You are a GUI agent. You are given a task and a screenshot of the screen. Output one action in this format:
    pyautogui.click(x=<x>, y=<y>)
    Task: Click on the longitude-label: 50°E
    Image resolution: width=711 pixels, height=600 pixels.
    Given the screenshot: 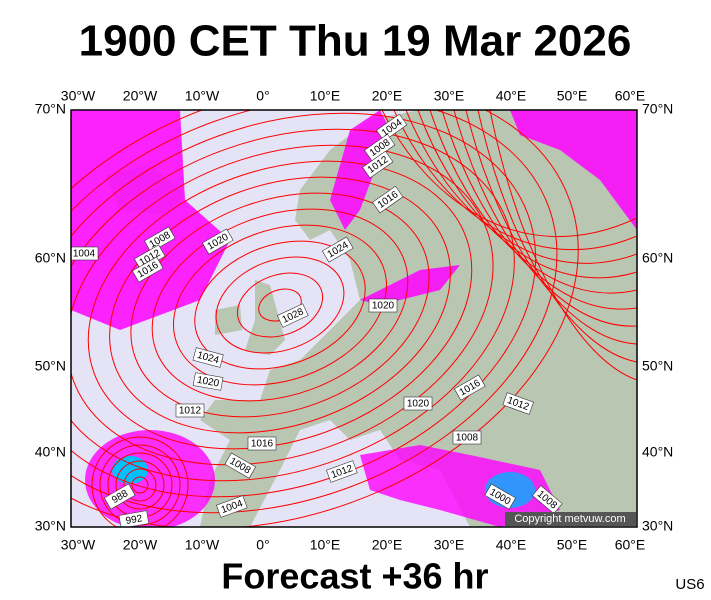 What is the action you would take?
    pyautogui.click(x=572, y=545)
    